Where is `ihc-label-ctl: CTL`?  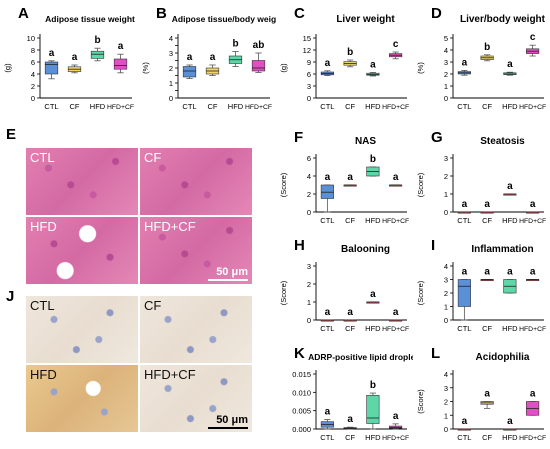
ihc-label-ctl: CTL is located at coordinates (42, 305).